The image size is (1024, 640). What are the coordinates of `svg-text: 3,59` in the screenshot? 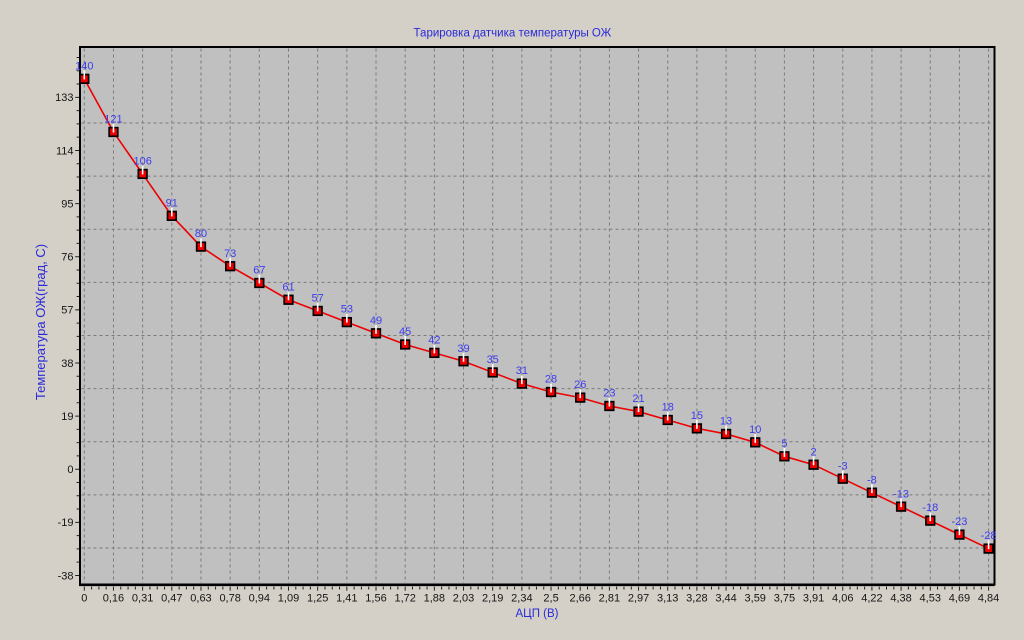 It's located at (755, 599).